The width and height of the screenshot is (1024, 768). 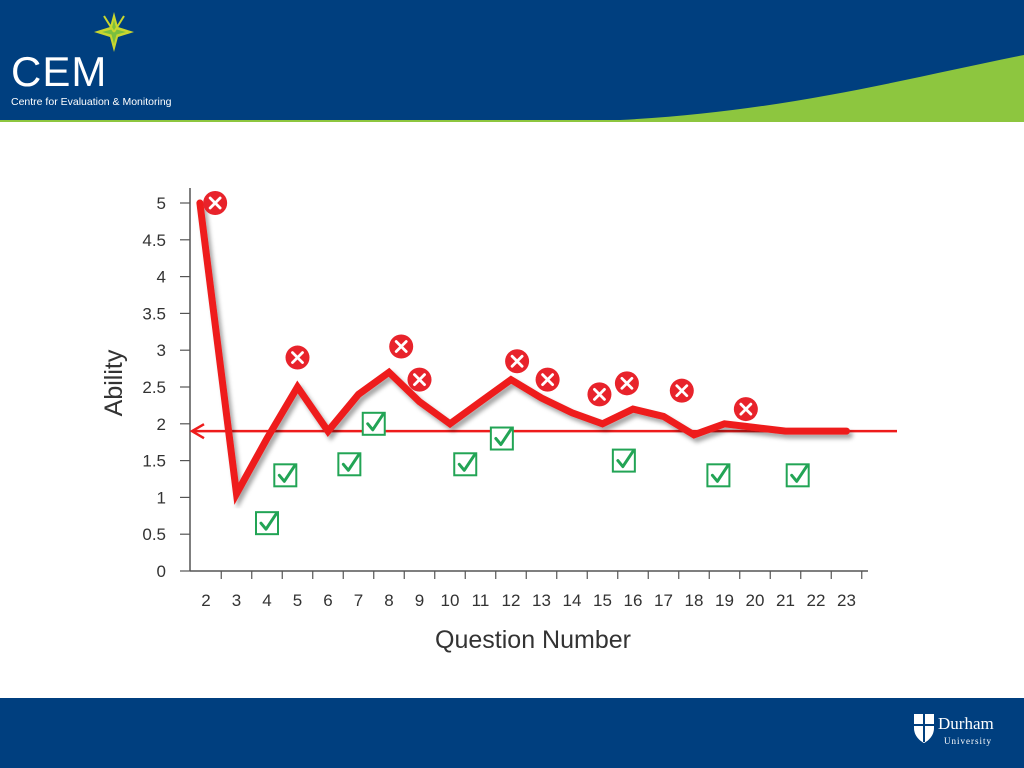 I want to click on x-tick-label: 20, so click(x=755, y=600).